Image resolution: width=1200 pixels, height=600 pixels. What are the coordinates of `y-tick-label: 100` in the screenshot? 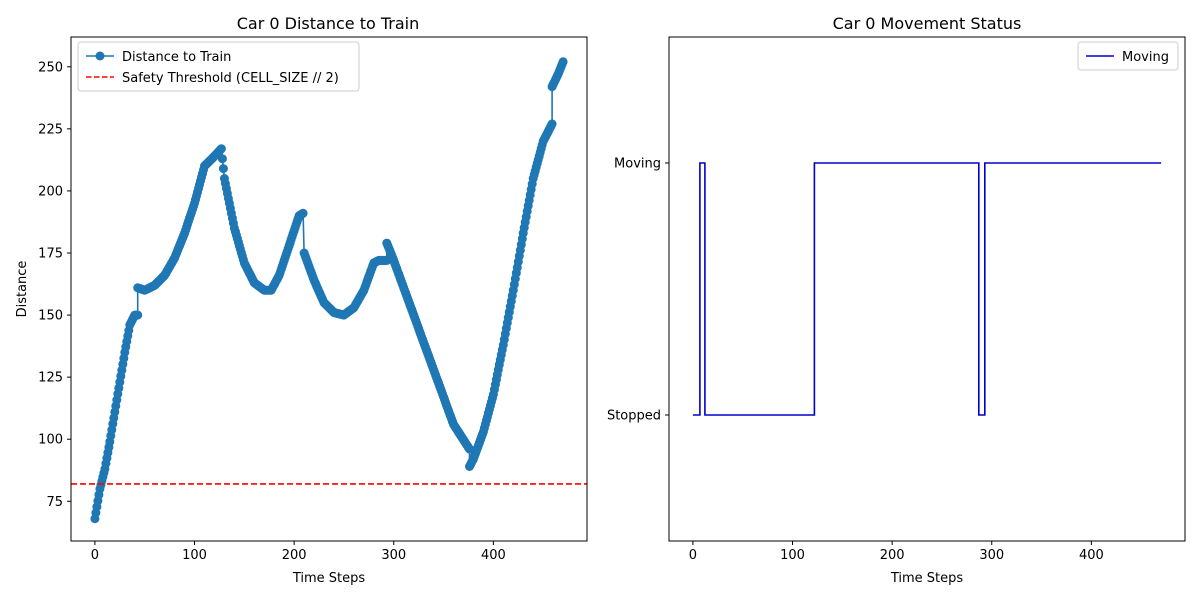 It's located at (50, 440).